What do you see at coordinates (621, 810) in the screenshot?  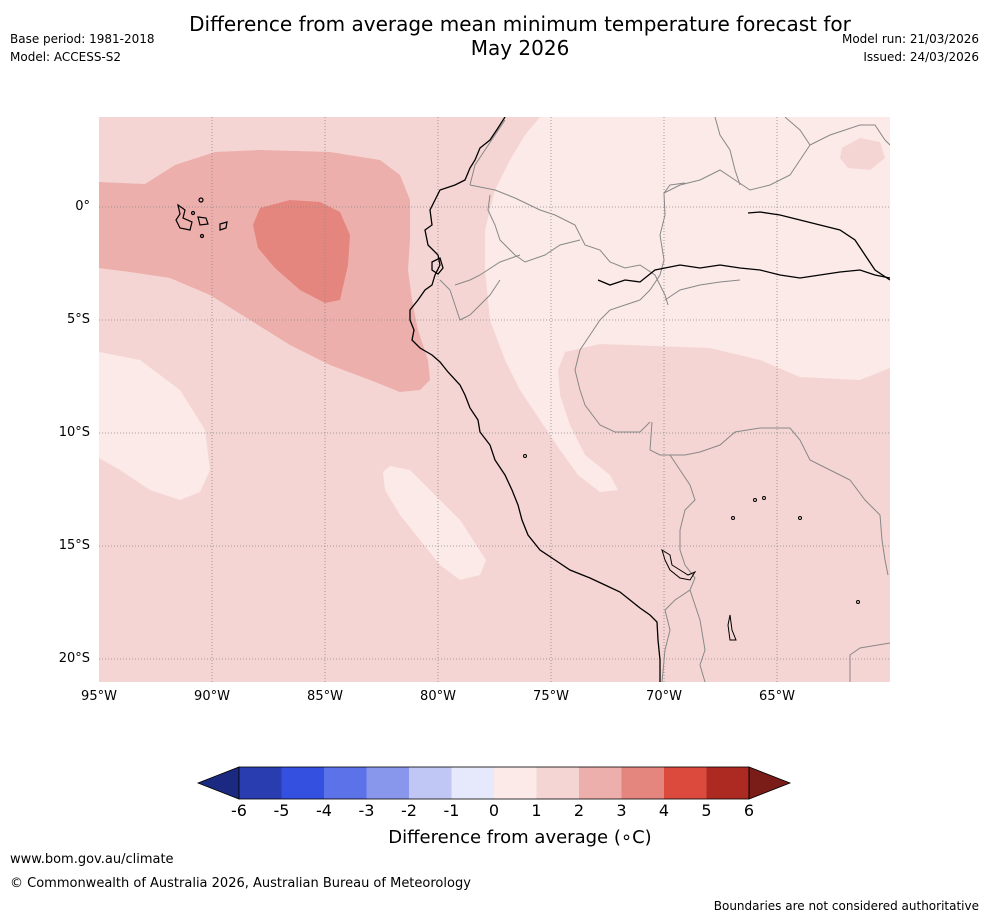 I see `colorbar-tick-label: 3` at bounding box center [621, 810].